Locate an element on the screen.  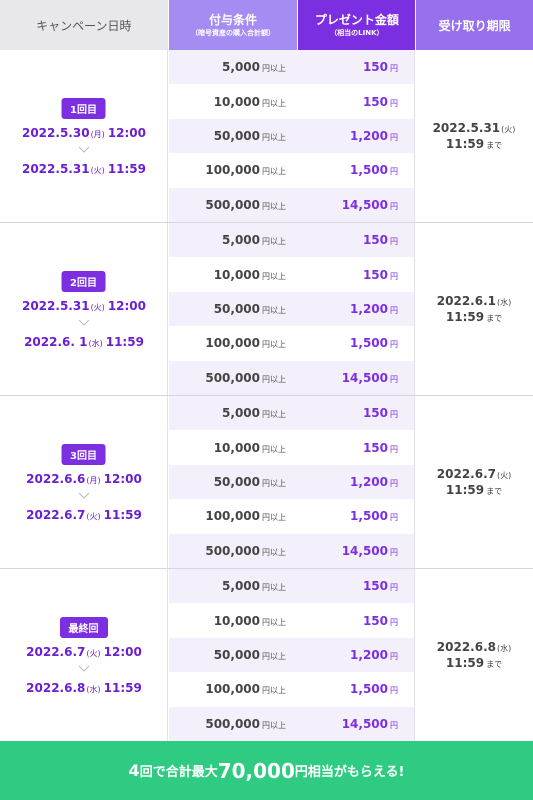
deadline-until: まで is located at coordinates (494, 664).